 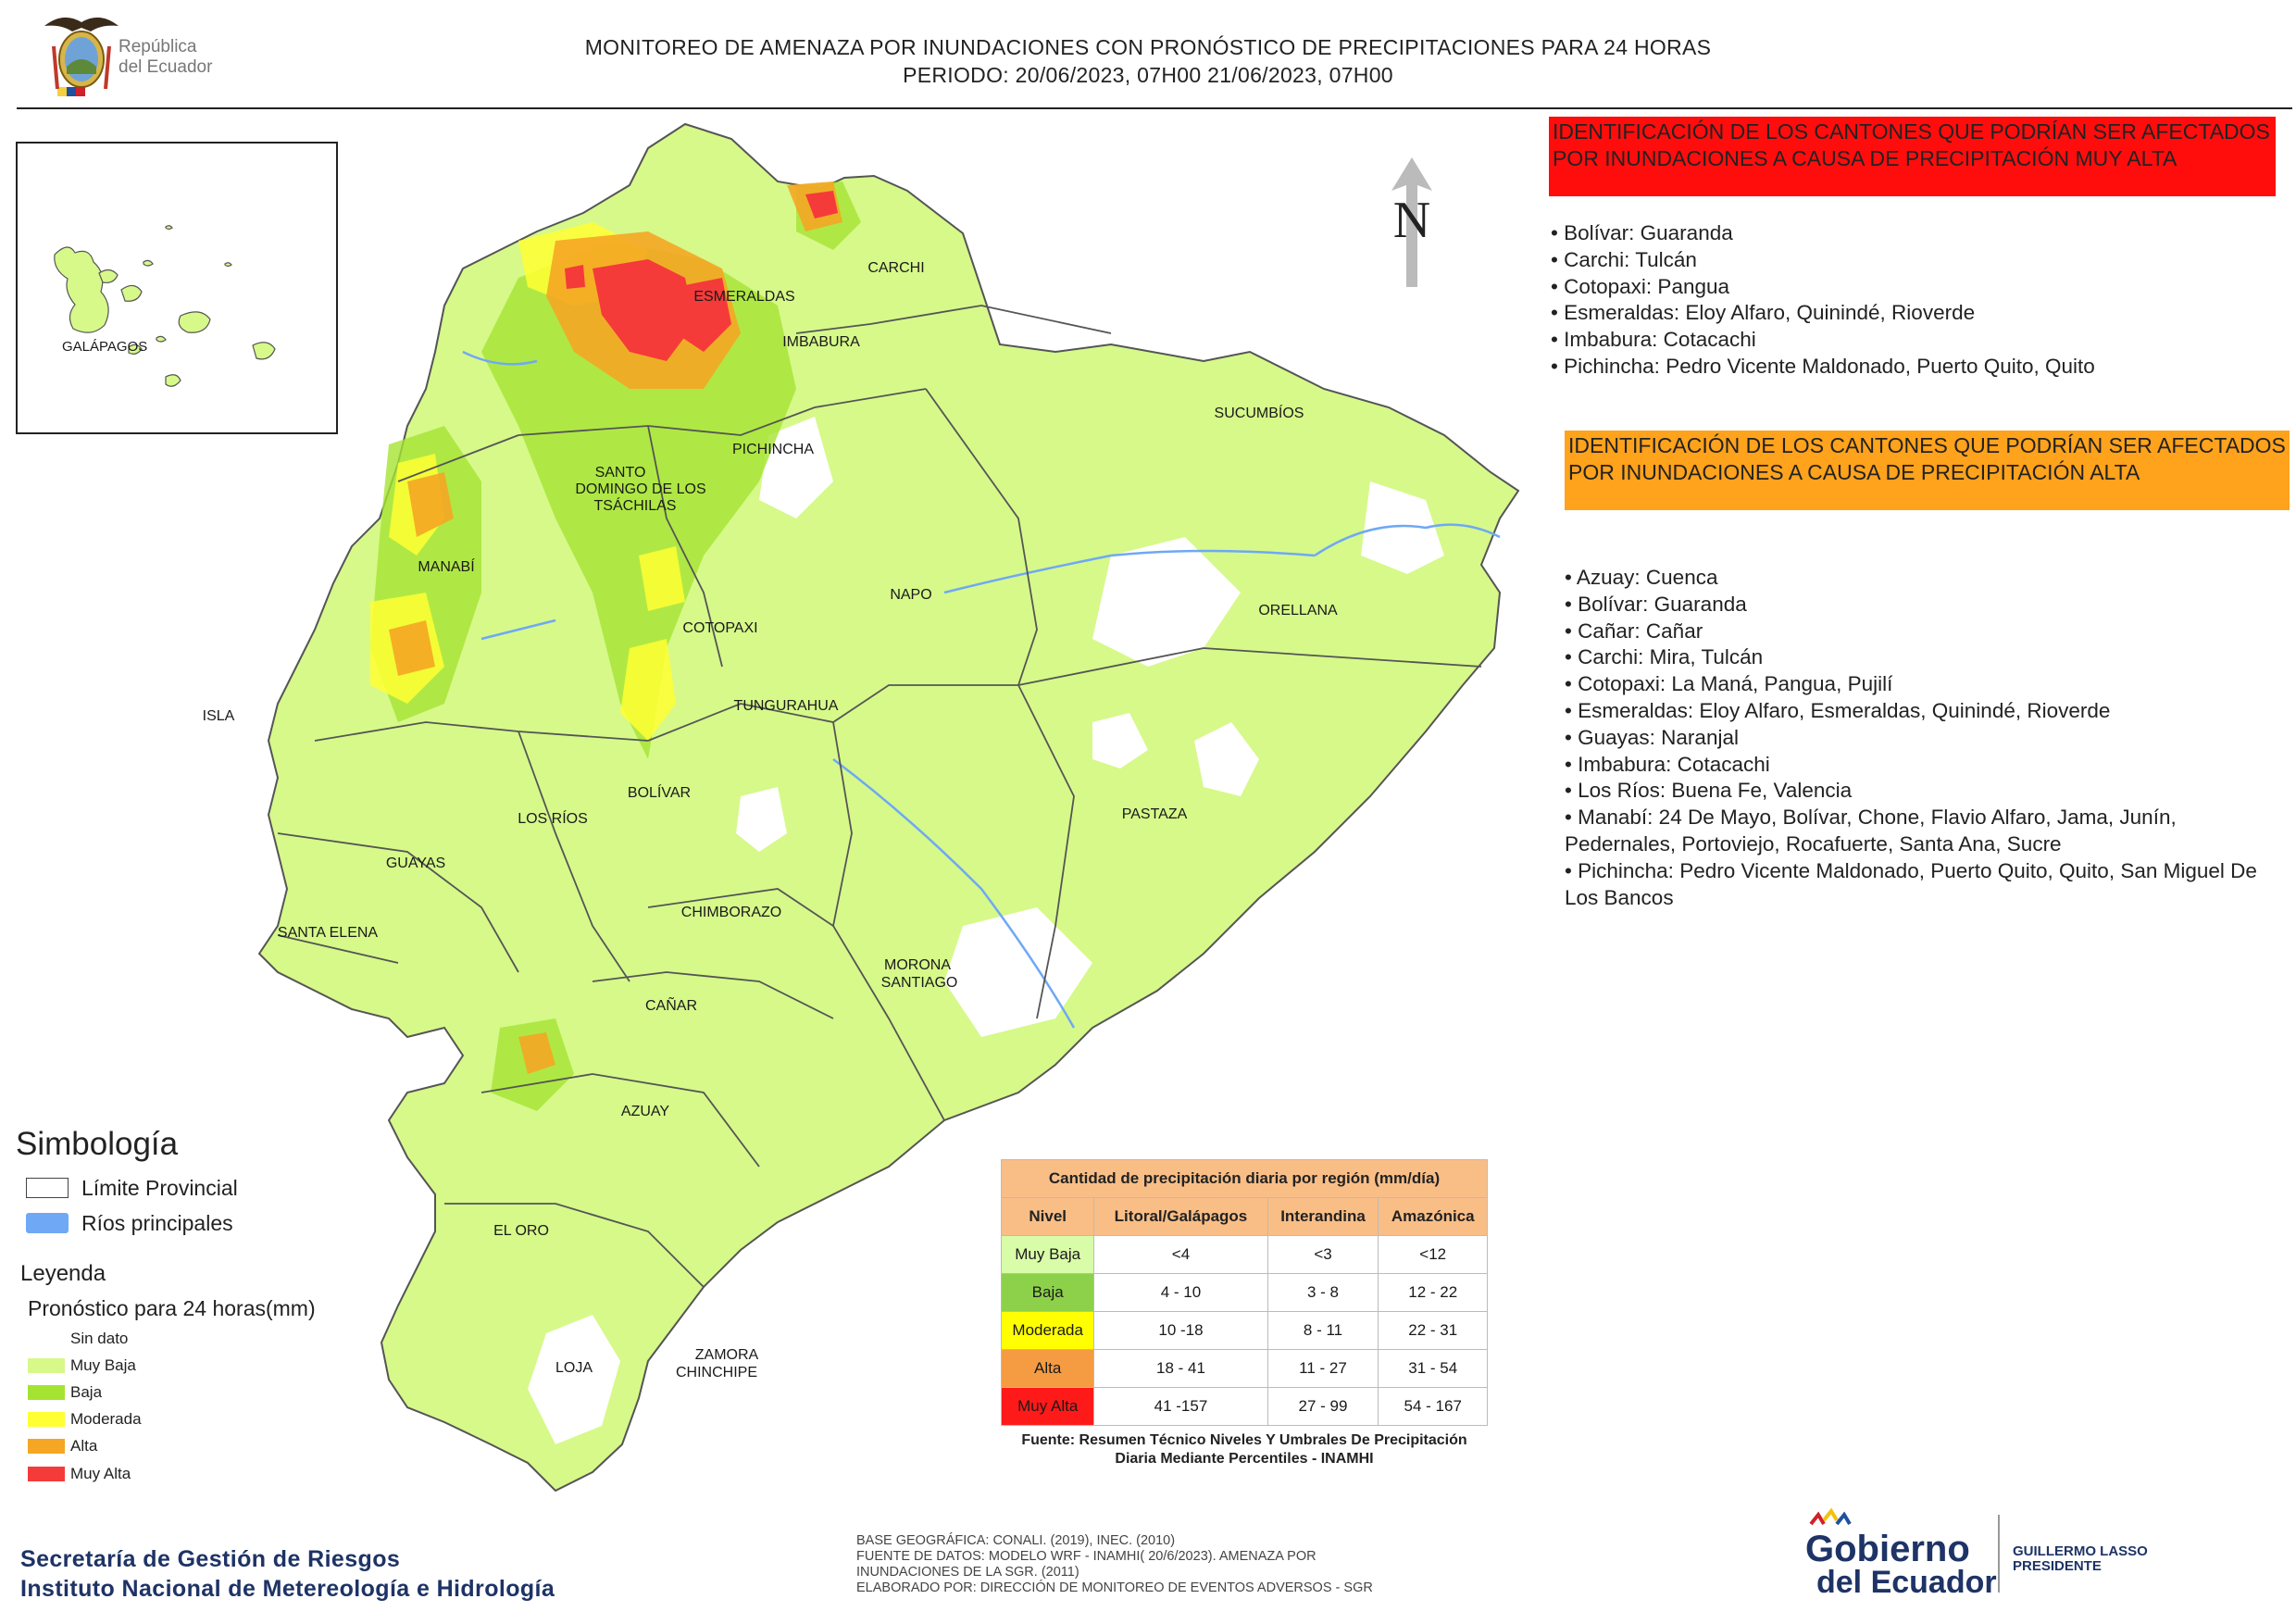 I want to click on table-row: Alta 18 - 41 11 - 27 31 - 54, so click(x=1244, y=1368).